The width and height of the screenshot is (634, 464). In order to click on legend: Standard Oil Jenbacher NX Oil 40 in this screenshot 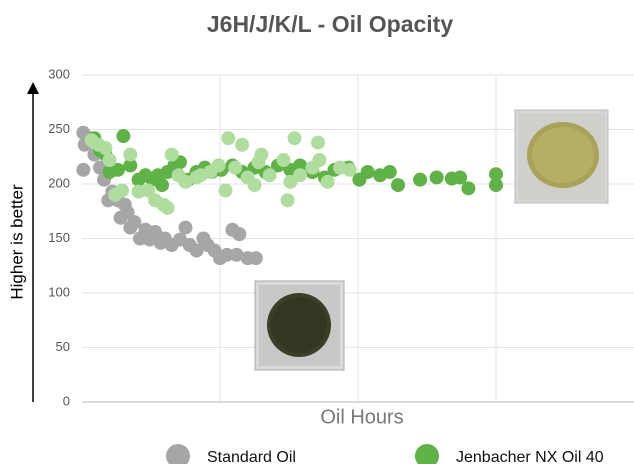, I will do `click(385, 454)`.